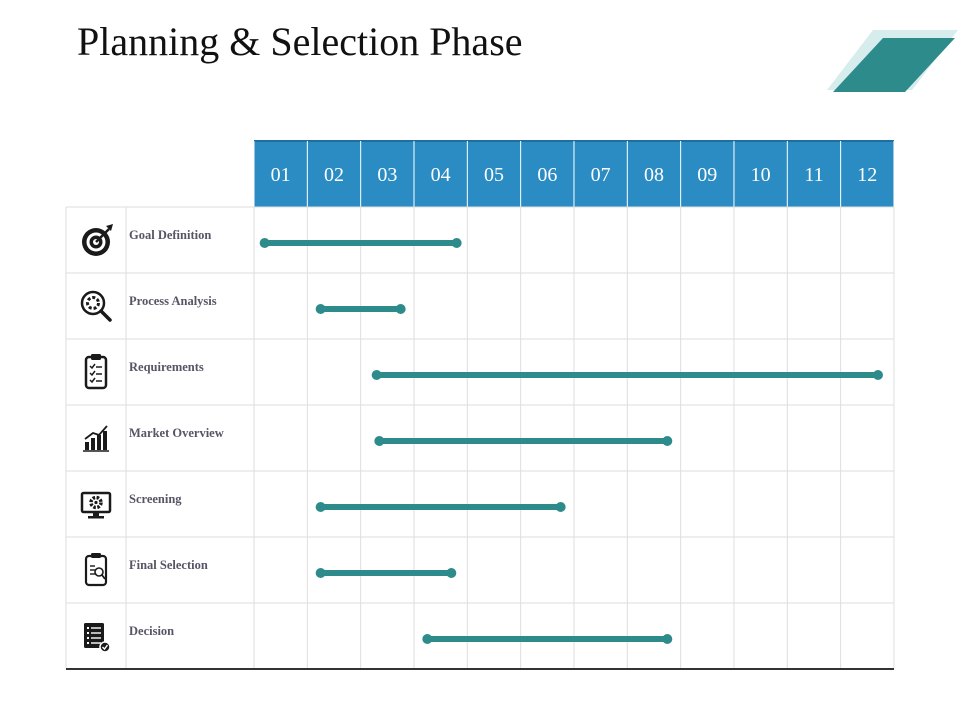  What do you see at coordinates (170, 235) in the screenshot?
I see `task-label: Goal Definition` at bounding box center [170, 235].